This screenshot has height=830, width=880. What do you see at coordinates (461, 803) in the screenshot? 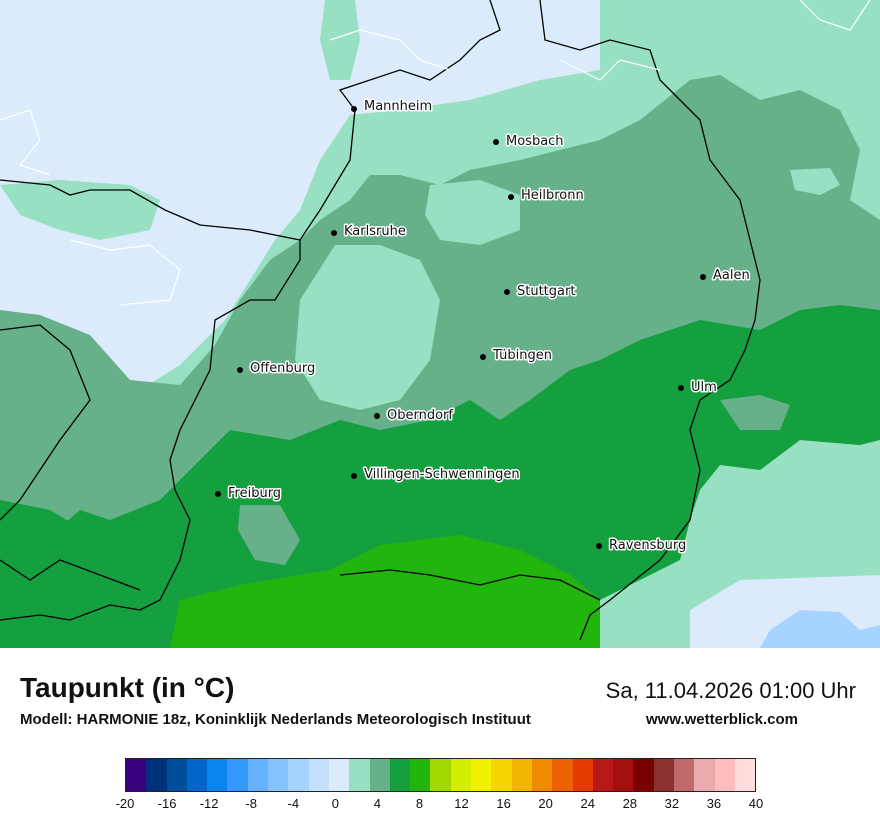
I see `legend-tick-label: 12` at bounding box center [461, 803].